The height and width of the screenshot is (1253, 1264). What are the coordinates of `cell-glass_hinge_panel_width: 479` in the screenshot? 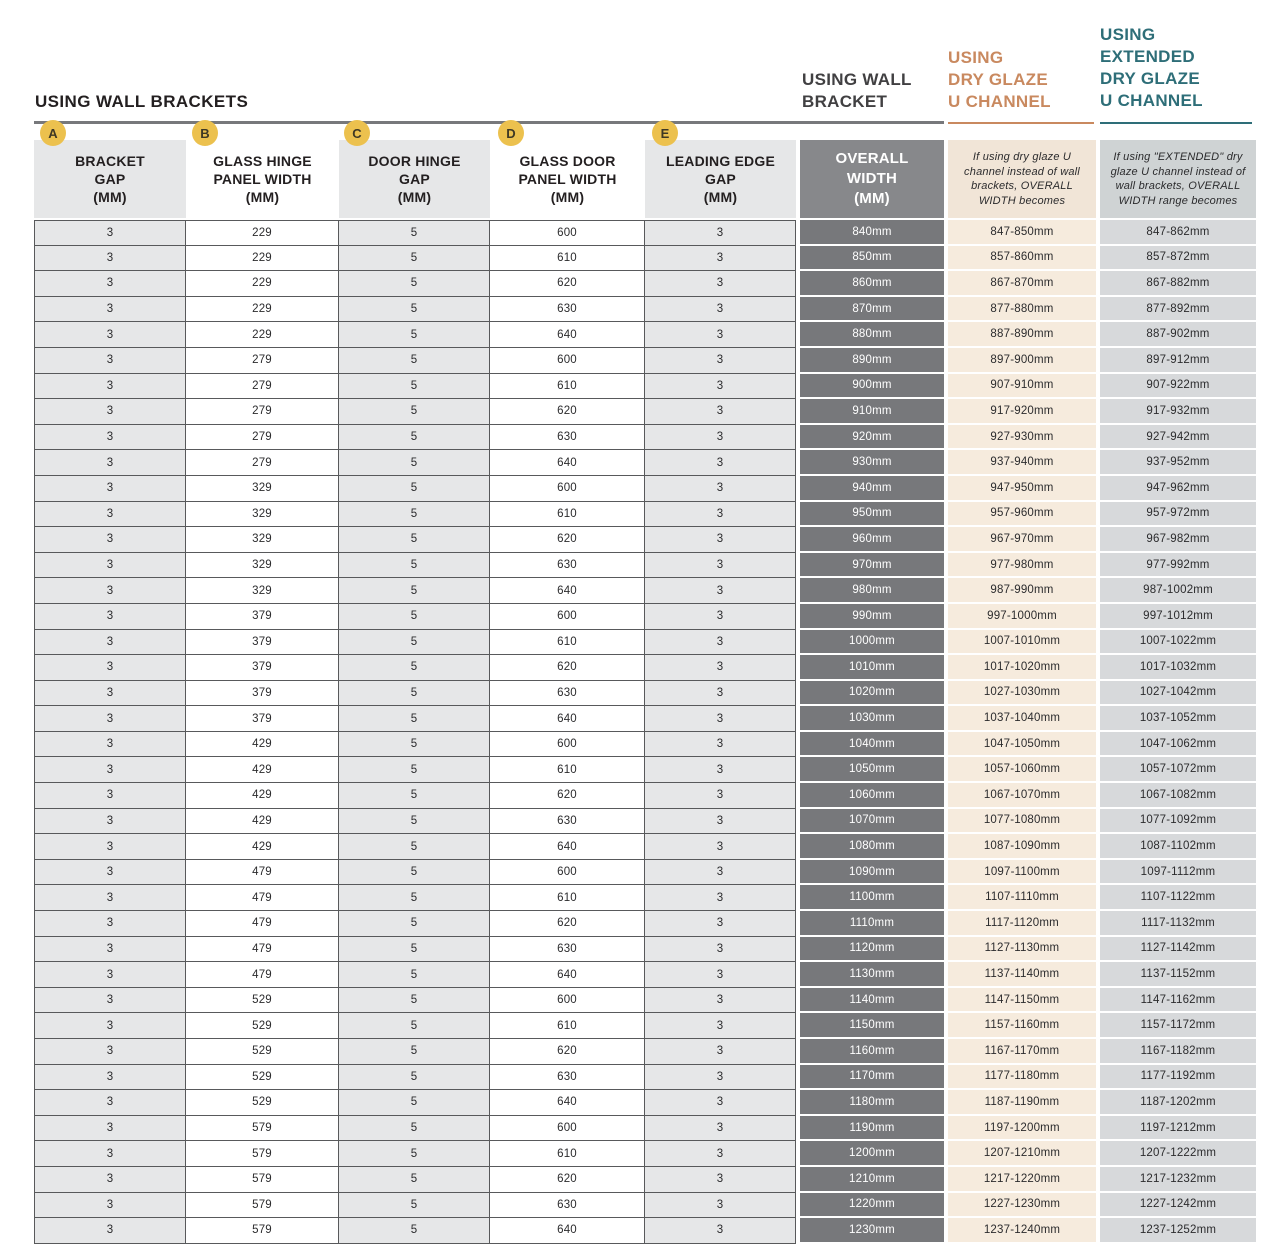 It's located at (262, 924).